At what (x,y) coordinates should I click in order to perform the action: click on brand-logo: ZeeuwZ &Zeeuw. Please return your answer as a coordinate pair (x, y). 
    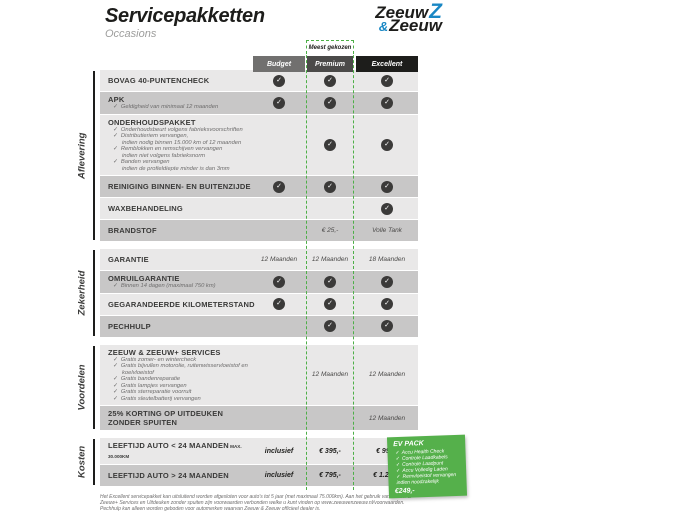
    Looking at the image, I should click on (386, 17).